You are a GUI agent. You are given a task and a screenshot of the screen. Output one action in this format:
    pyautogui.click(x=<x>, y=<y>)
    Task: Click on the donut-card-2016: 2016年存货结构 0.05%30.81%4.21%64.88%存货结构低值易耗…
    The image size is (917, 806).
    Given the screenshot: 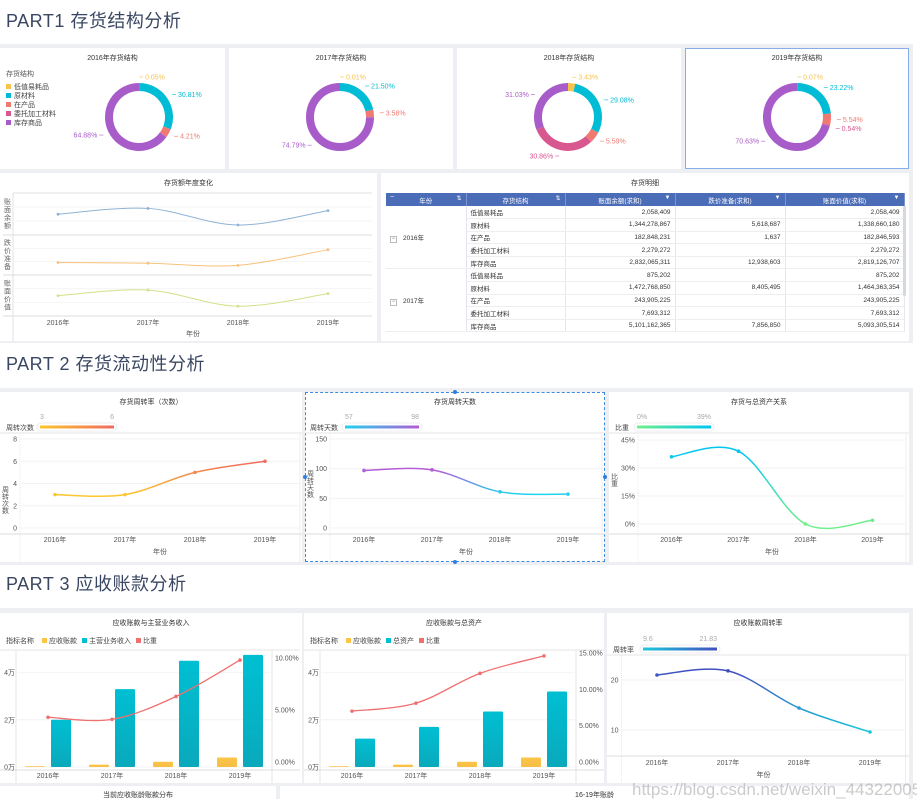 What is the action you would take?
    pyautogui.click(x=112, y=108)
    